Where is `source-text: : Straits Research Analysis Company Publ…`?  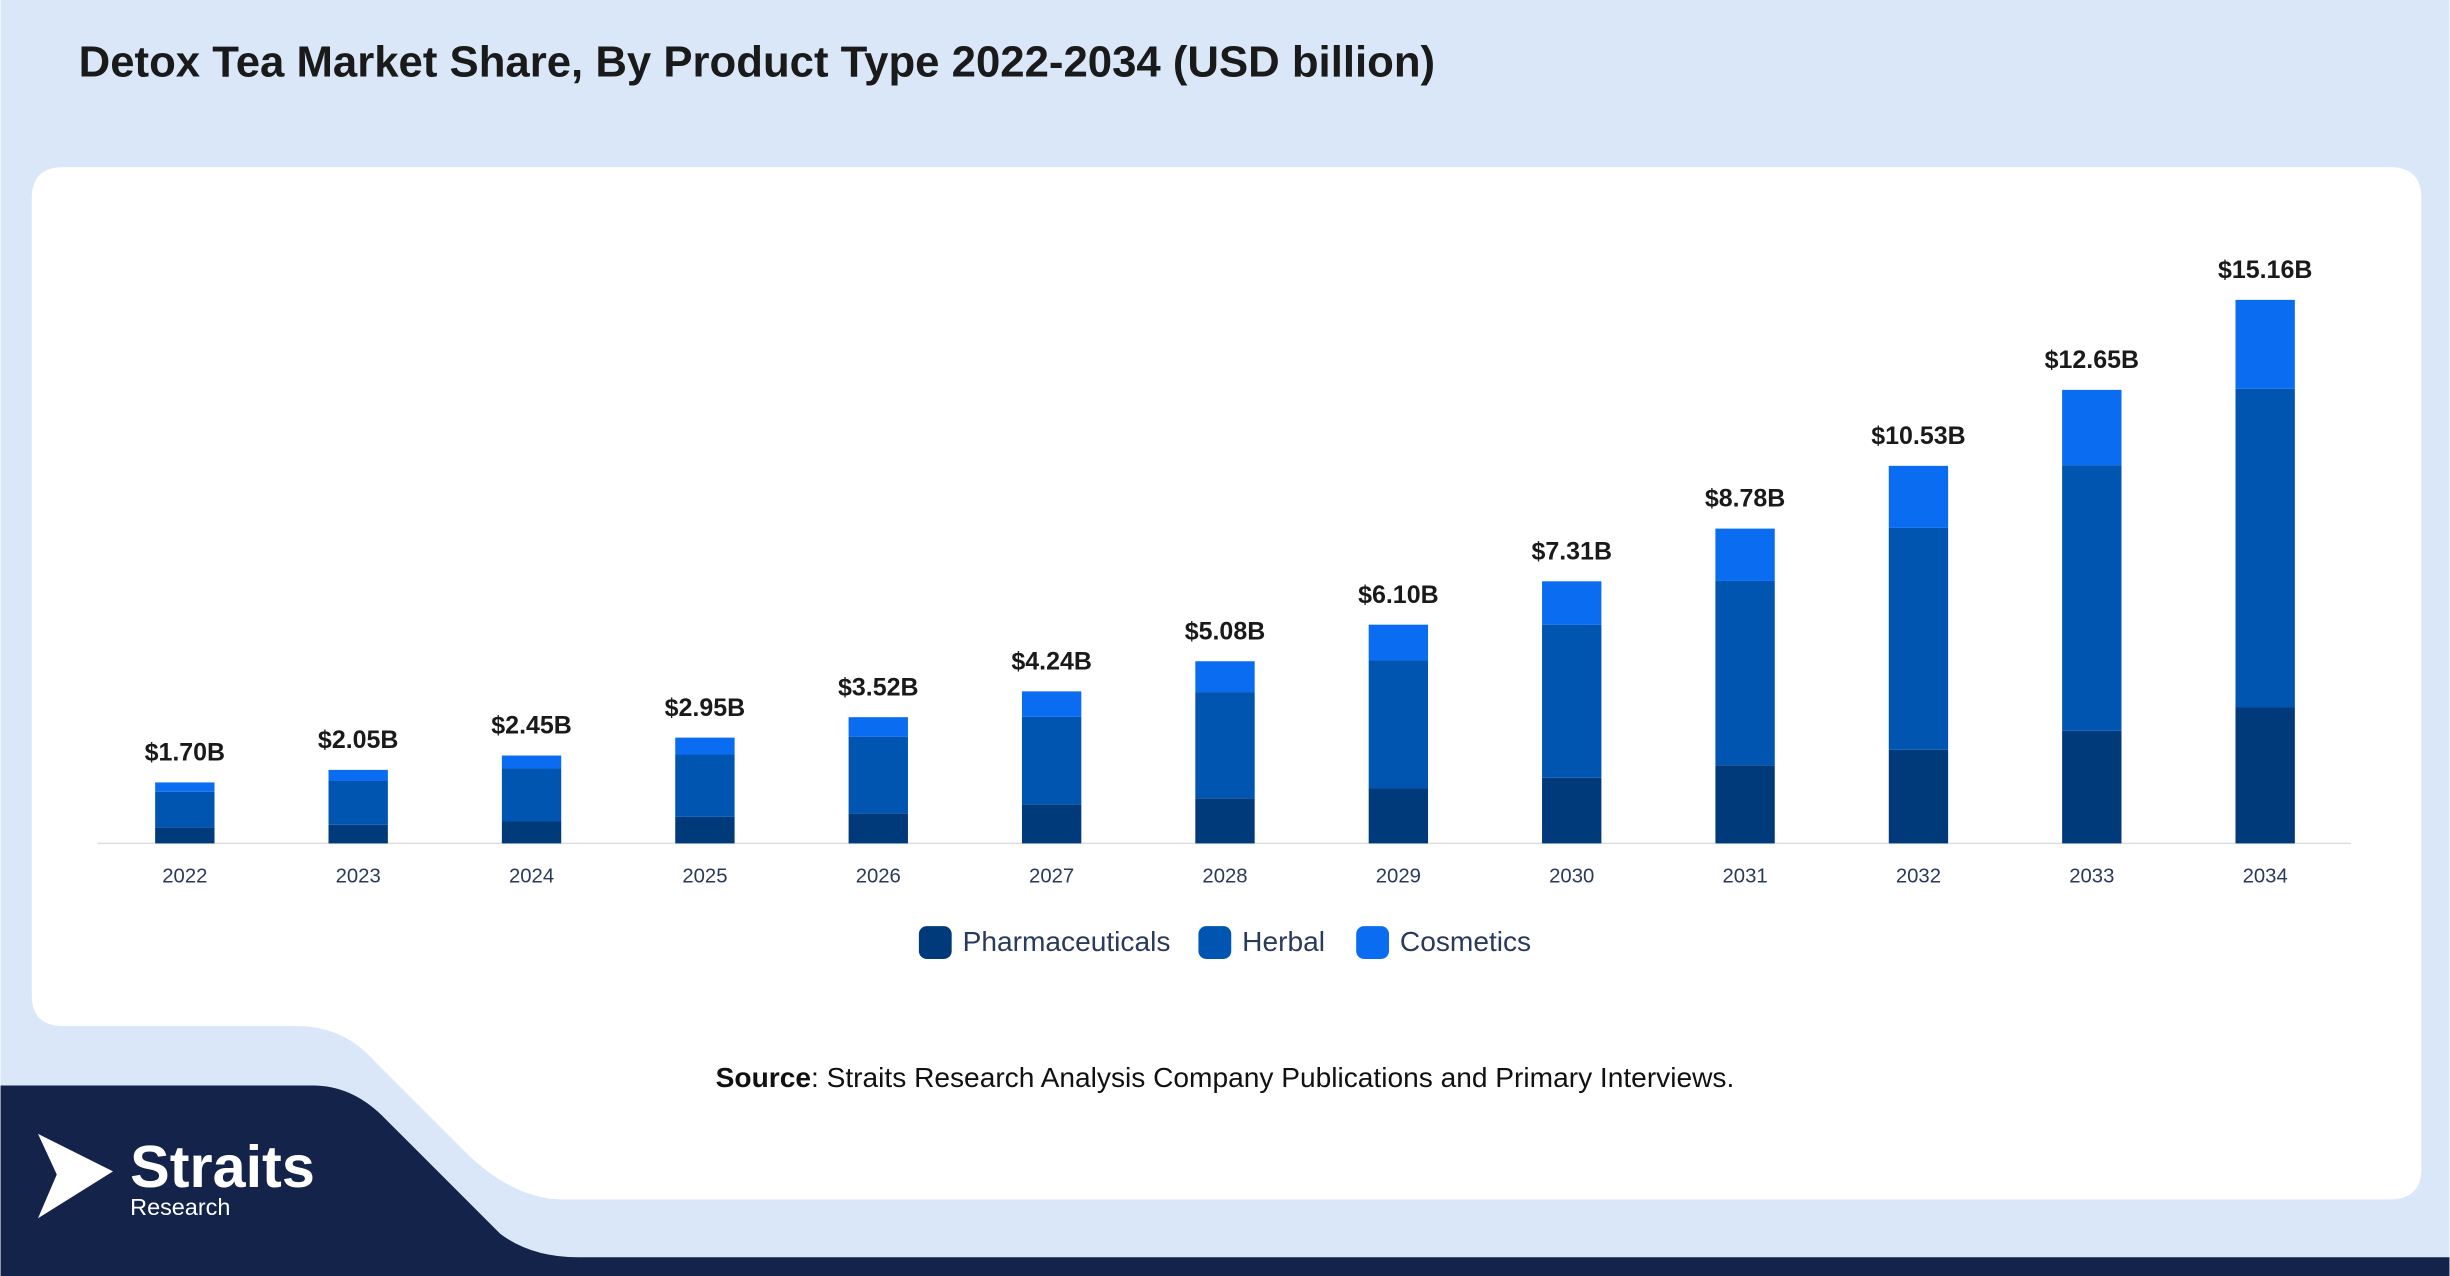 source-text: : Straits Research Analysis Company Publ… is located at coordinates (1272, 1077).